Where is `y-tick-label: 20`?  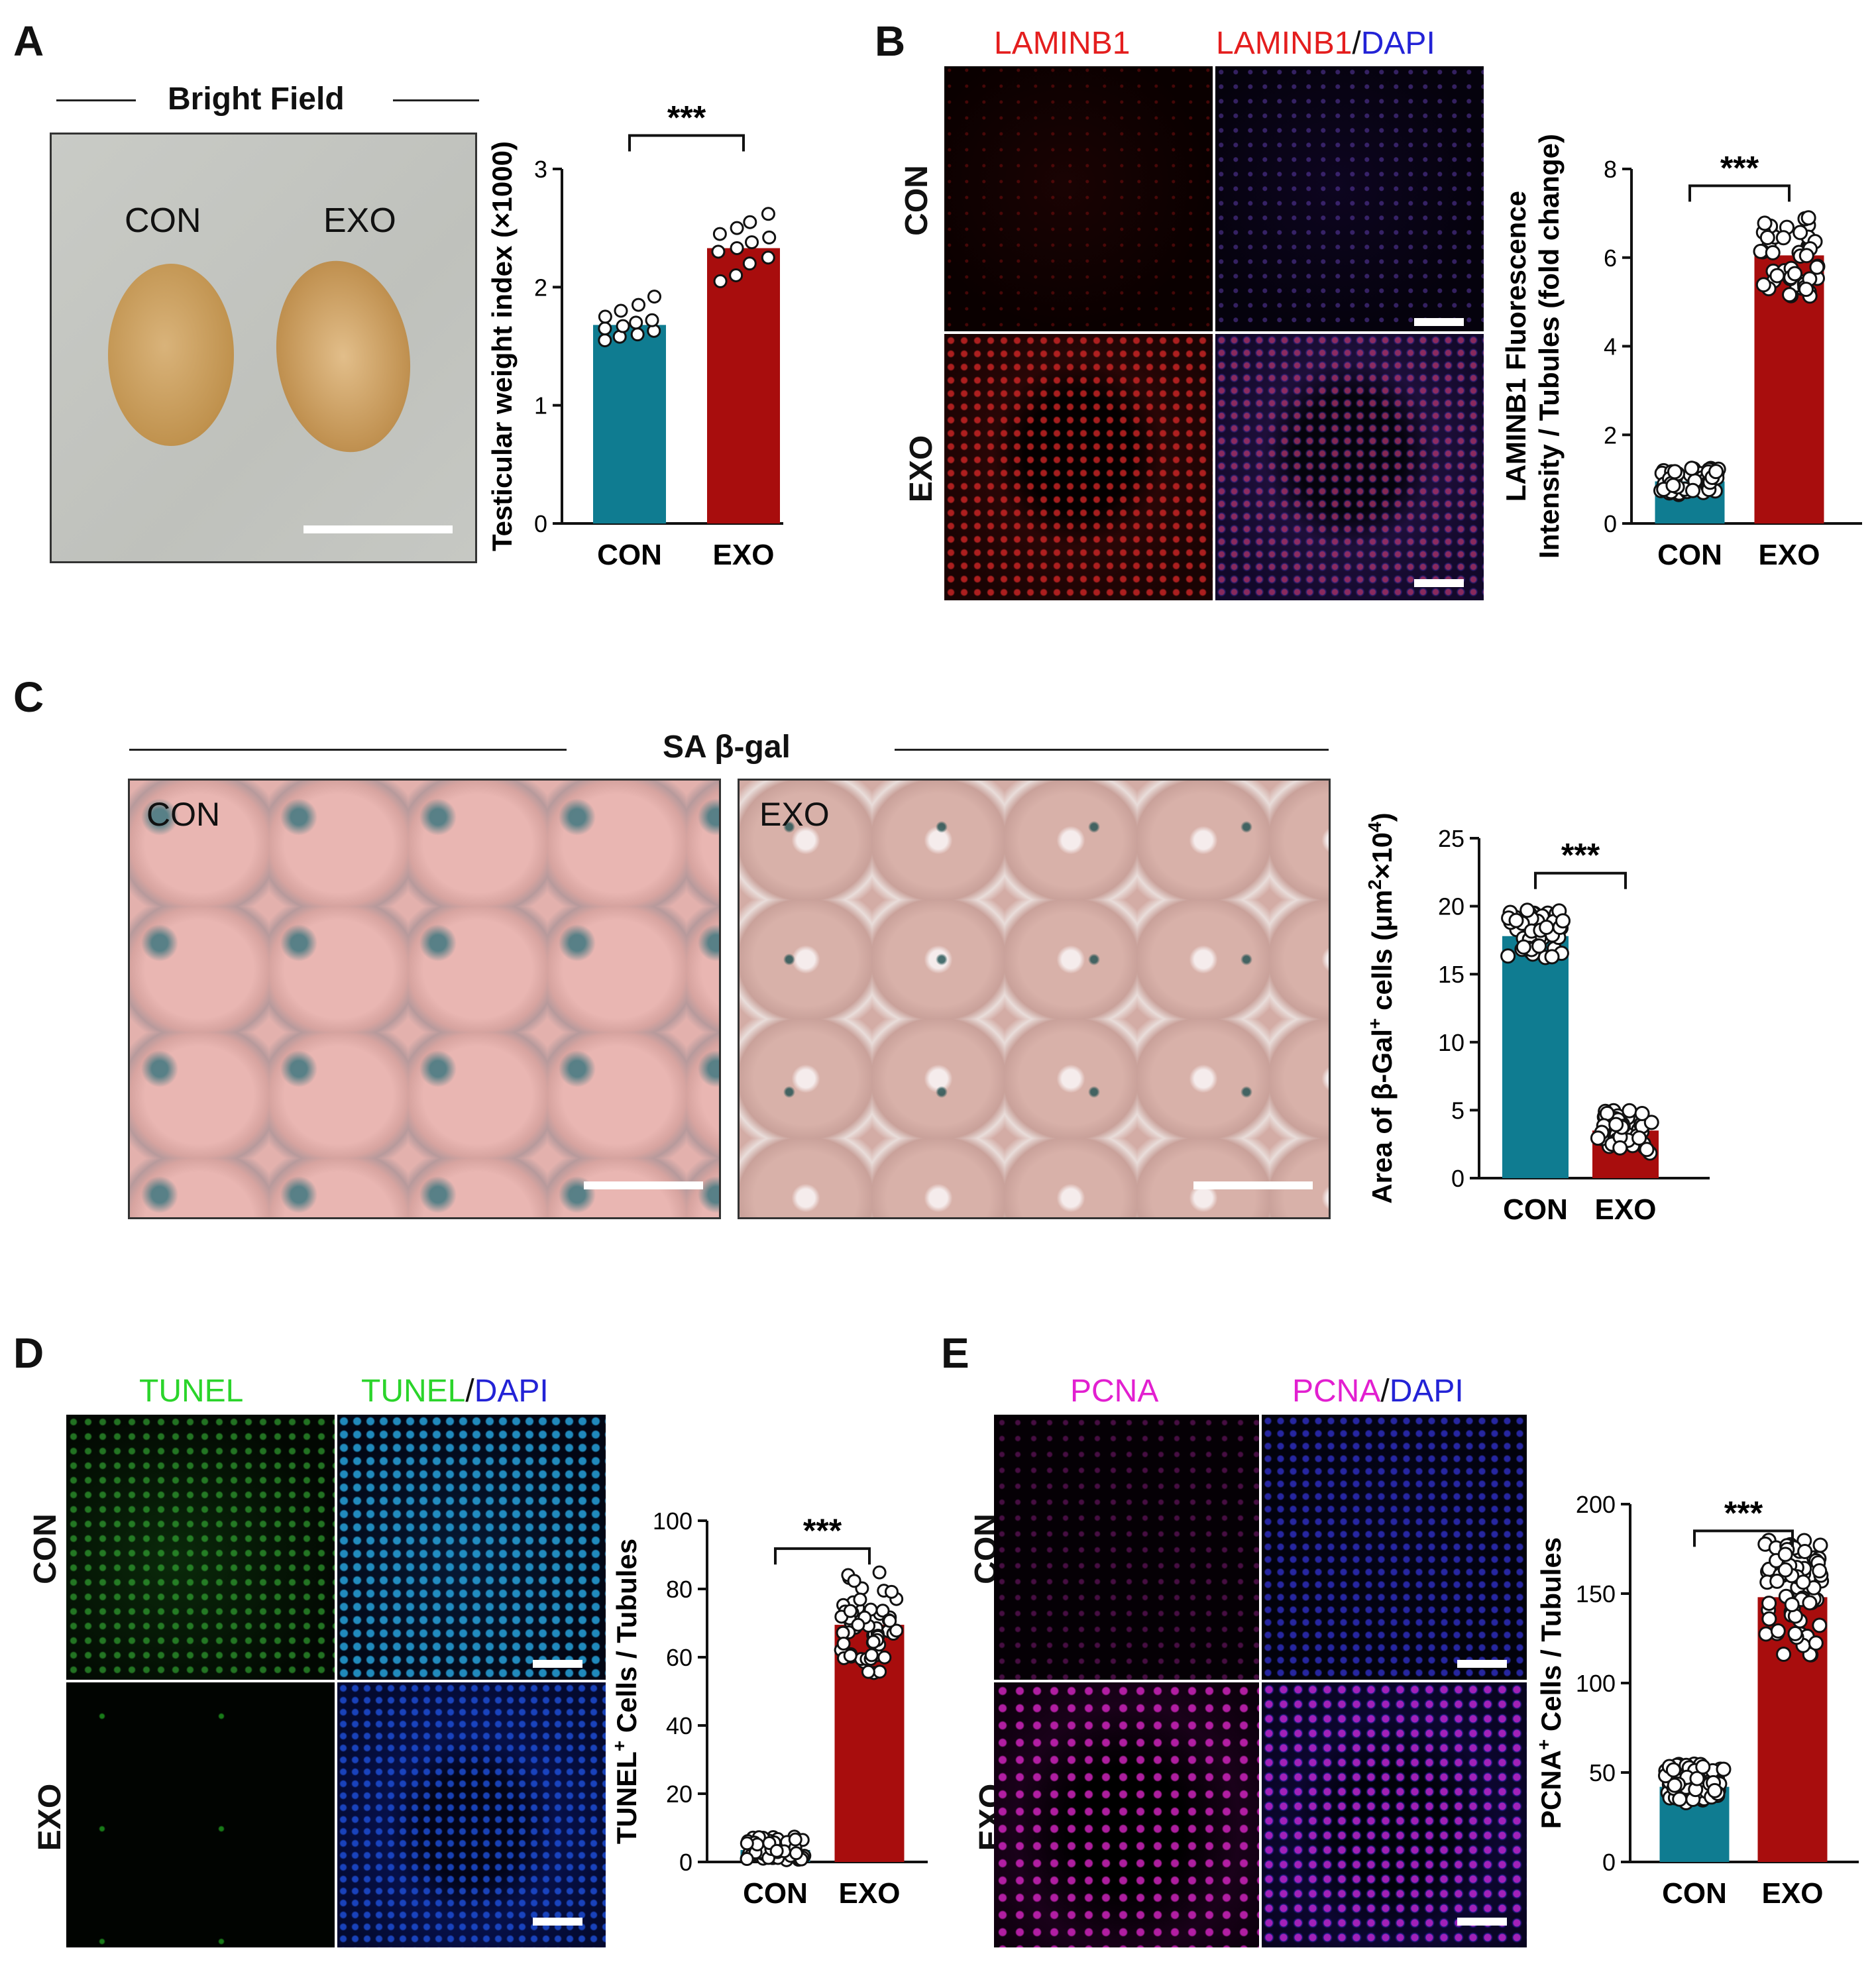
y-tick-label: 20 is located at coordinates (679, 1794).